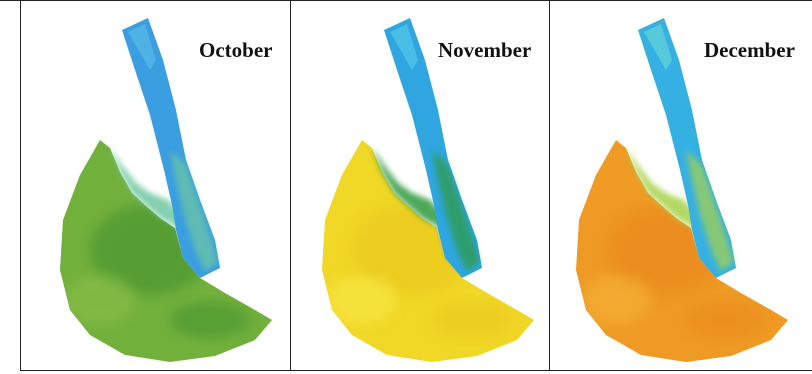  I want to click on panel-label-november: November, so click(485, 50).